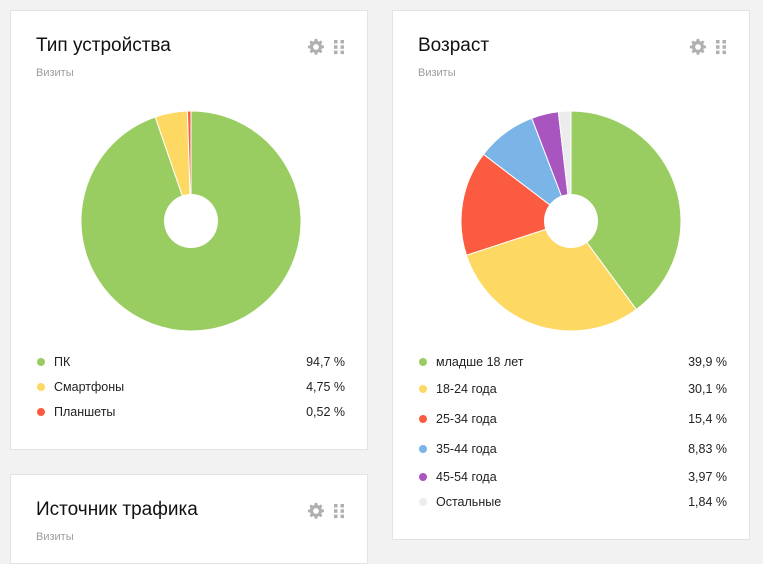 The width and height of the screenshot is (763, 564). I want to click on card-title: Тип устройства, so click(103, 45).